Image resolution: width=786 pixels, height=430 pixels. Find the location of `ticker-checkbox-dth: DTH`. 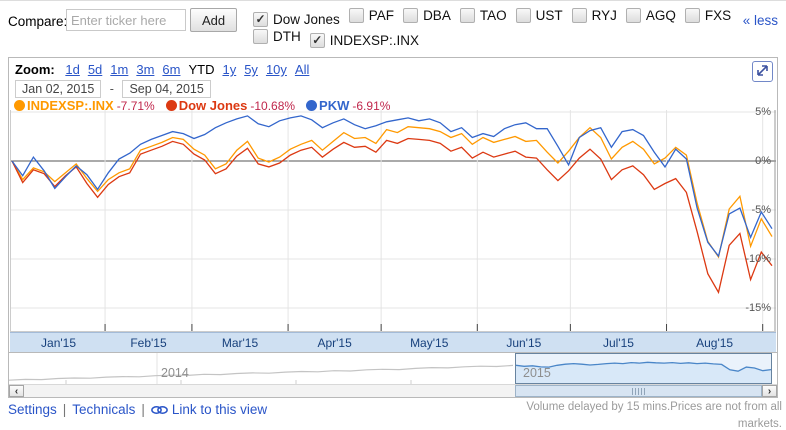

ticker-checkbox-dth: DTH is located at coordinates (277, 36).